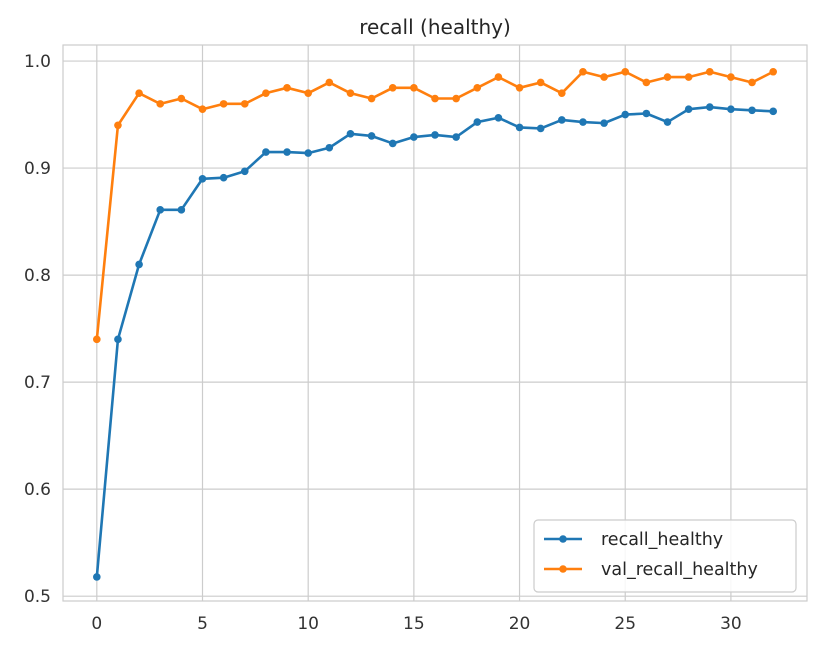 Image resolution: width=821 pixels, height=650 pixels. I want to click on y-tick-label: 0.6, so click(37, 490).